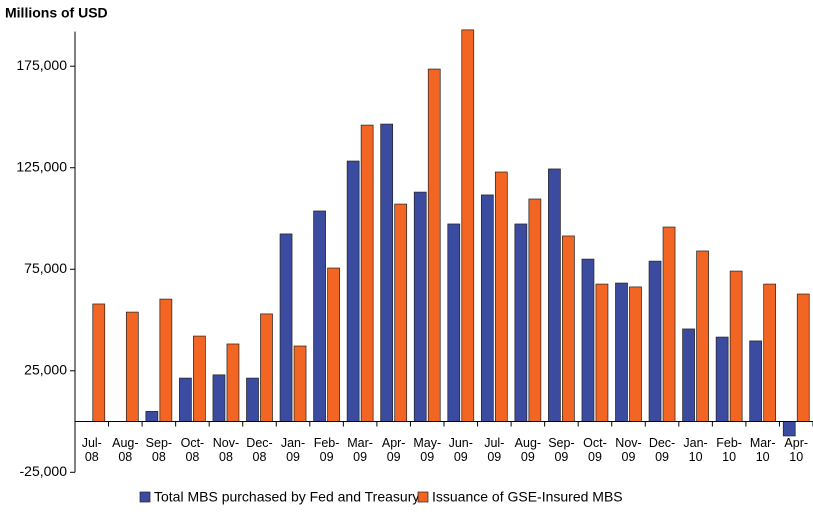  What do you see at coordinates (393, 449) in the screenshot?
I see `x-tick-label: Apr- 09` at bounding box center [393, 449].